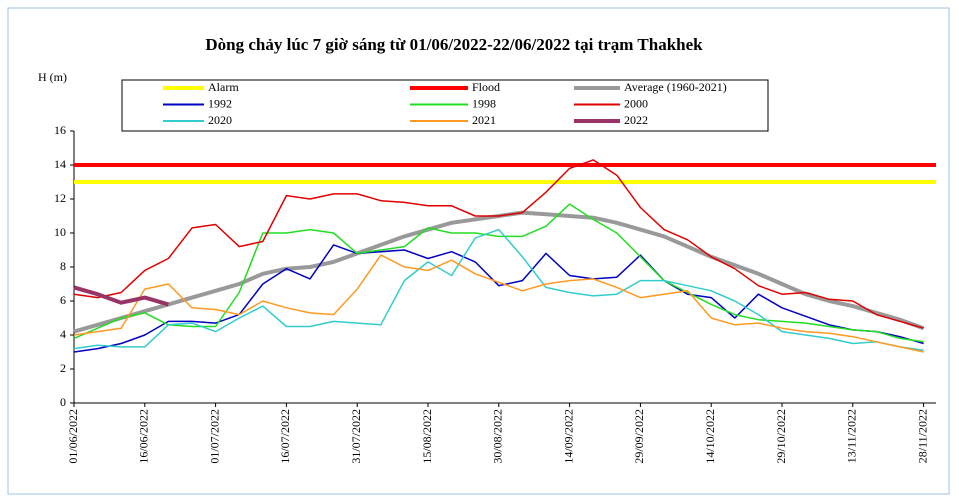 This screenshot has width=959, height=497. What do you see at coordinates (60, 232) in the screenshot?
I see `y-tick-label: 10` at bounding box center [60, 232].